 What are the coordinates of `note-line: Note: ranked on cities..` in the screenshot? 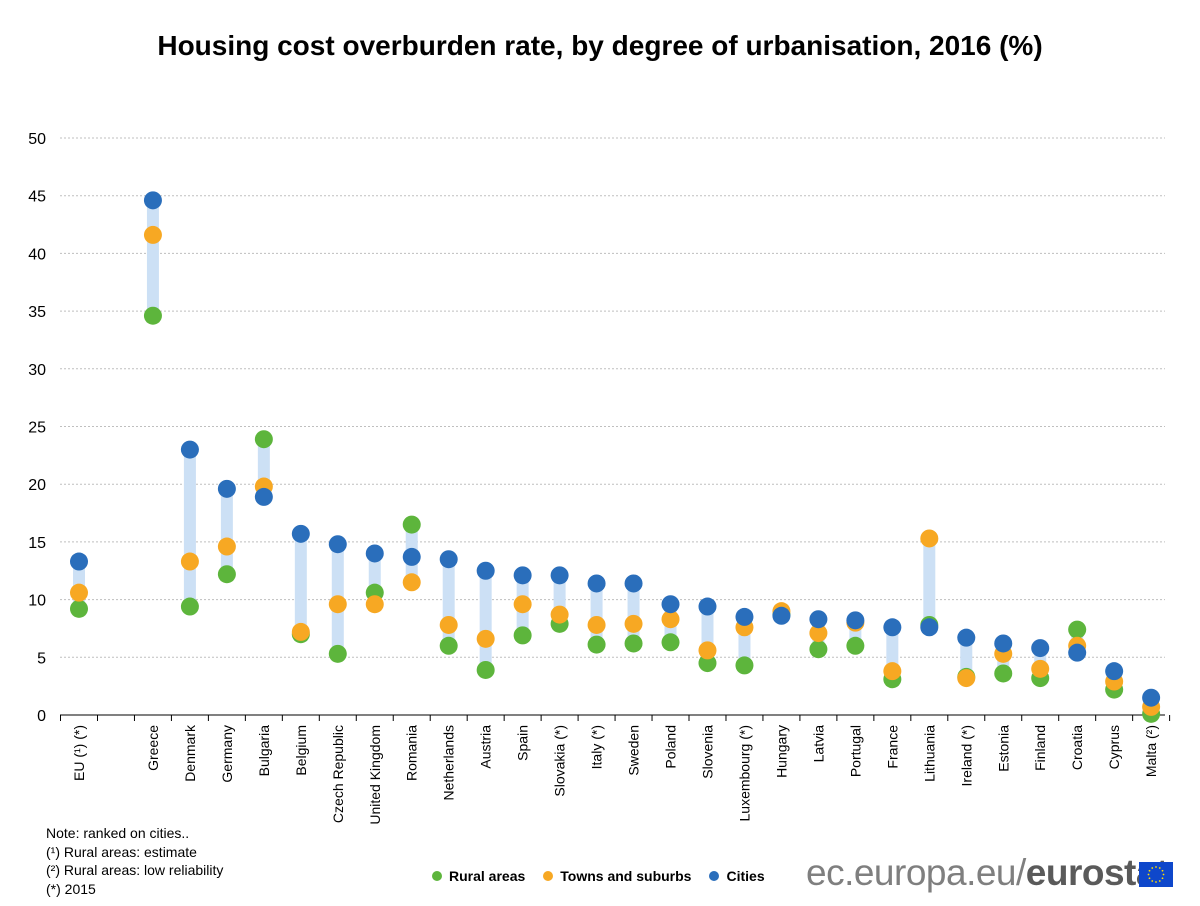 It's located at (118, 833).